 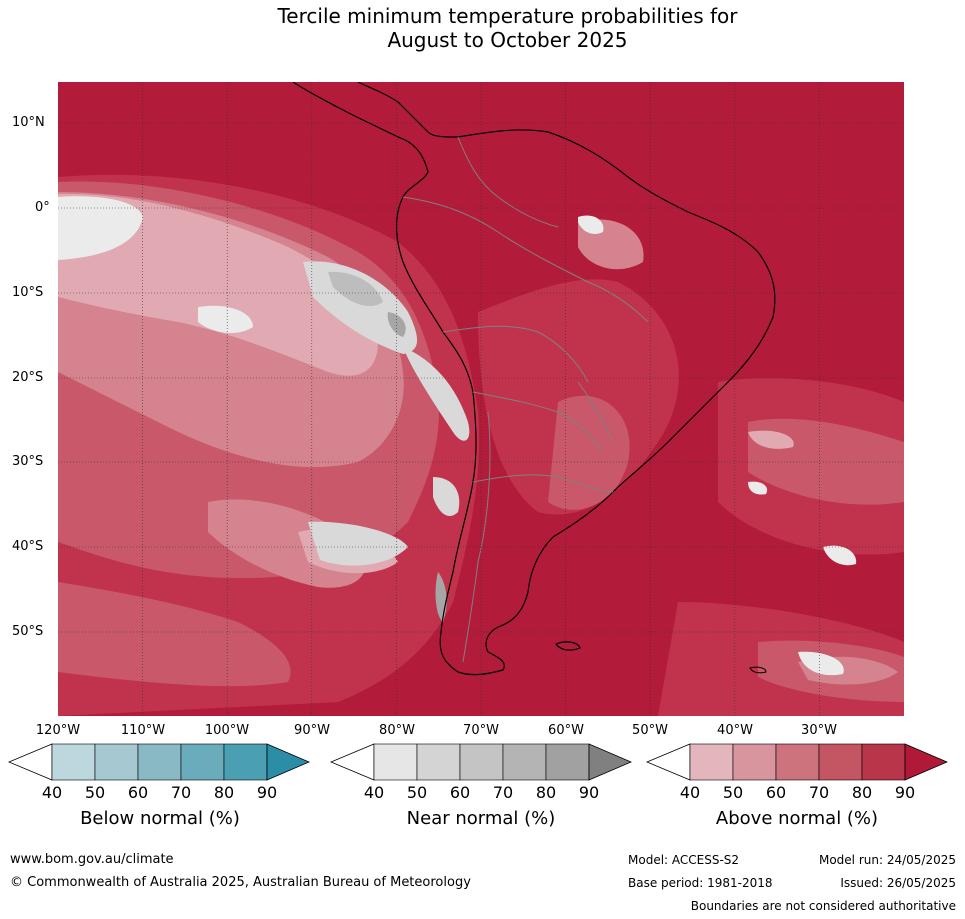 What do you see at coordinates (181, 792) in the screenshot?
I see `below-tick-70: 70` at bounding box center [181, 792].